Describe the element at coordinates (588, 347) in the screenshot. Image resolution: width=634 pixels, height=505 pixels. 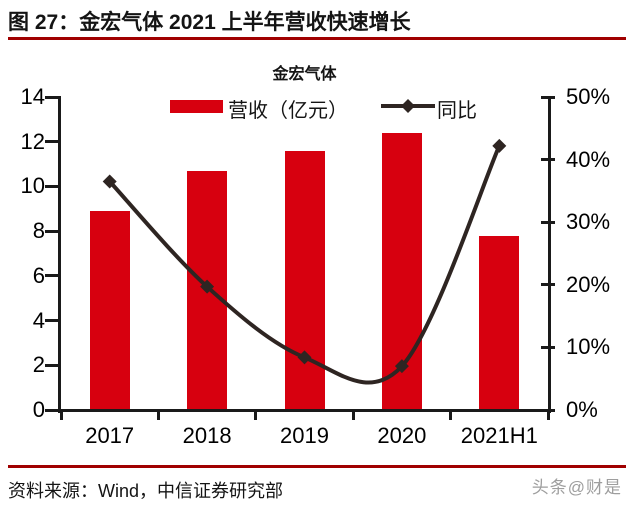
I see `right-axis-label: 10%` at that location.